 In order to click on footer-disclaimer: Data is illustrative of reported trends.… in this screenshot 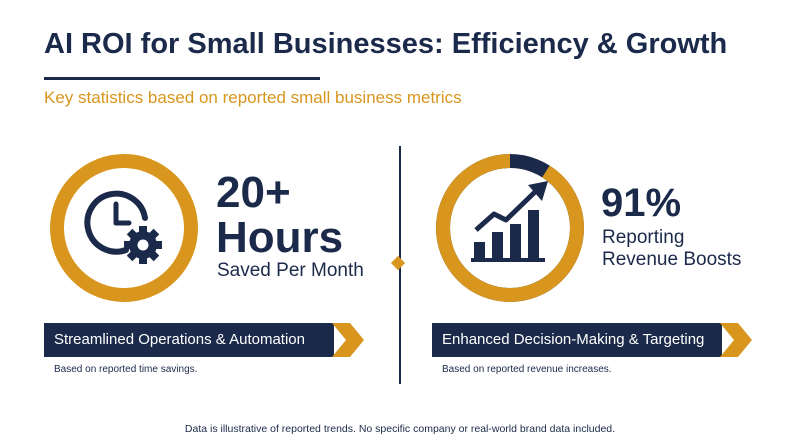, I will do `click(400, 429)`.